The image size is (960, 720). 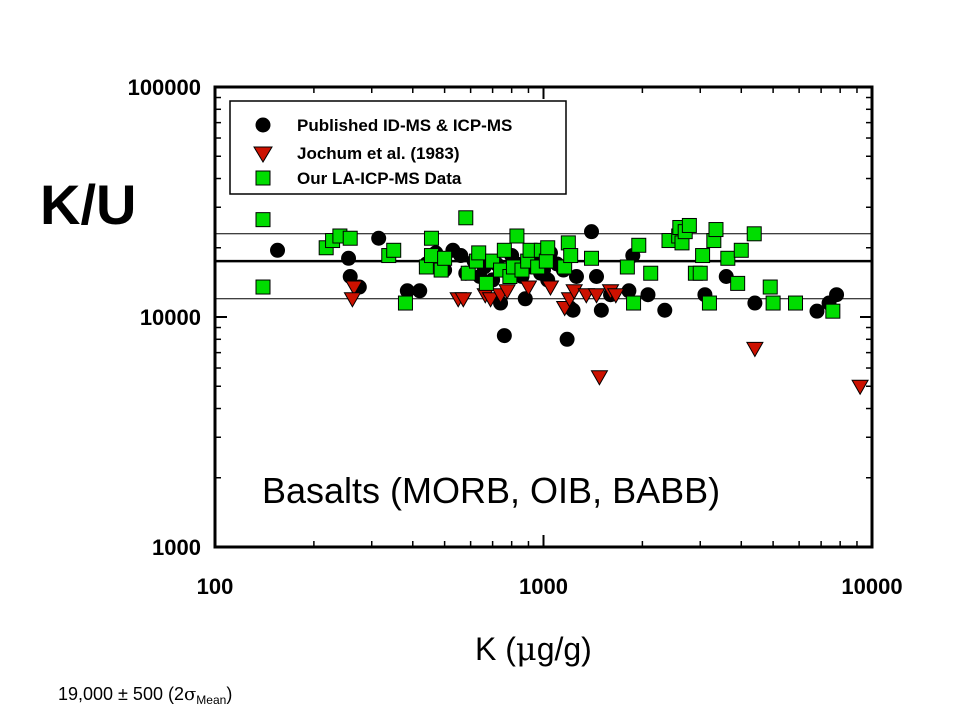 I want to click on x-axis-label-prefix: K (, so click(x=495, y=649).